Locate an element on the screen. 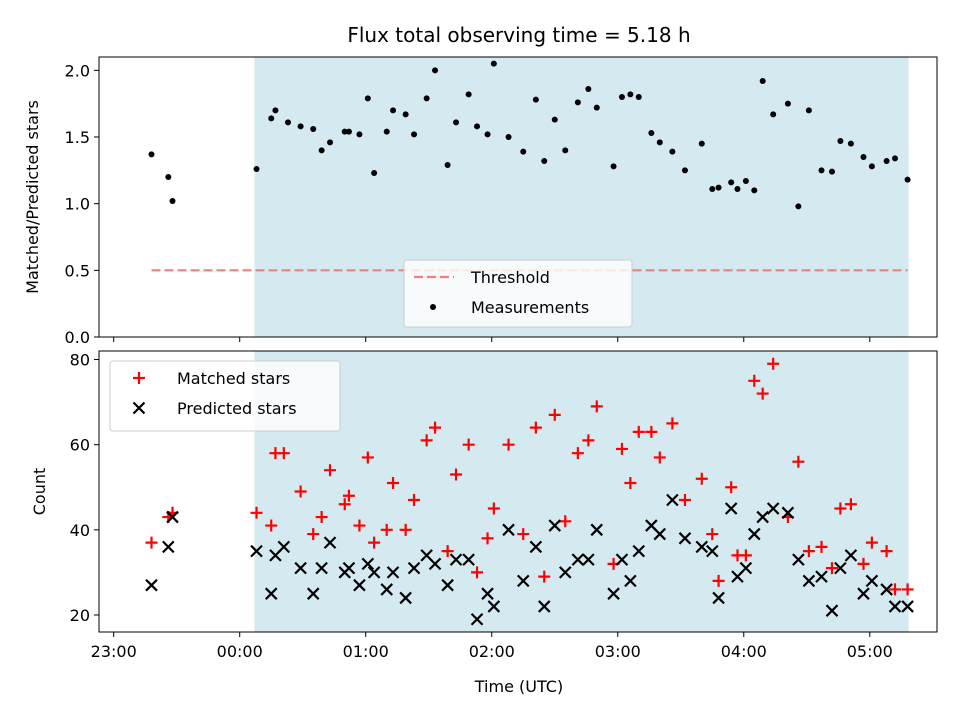 This screenshot has width=960, height=720. count-y-axis-label: Count is located at coordinates (39, 492).